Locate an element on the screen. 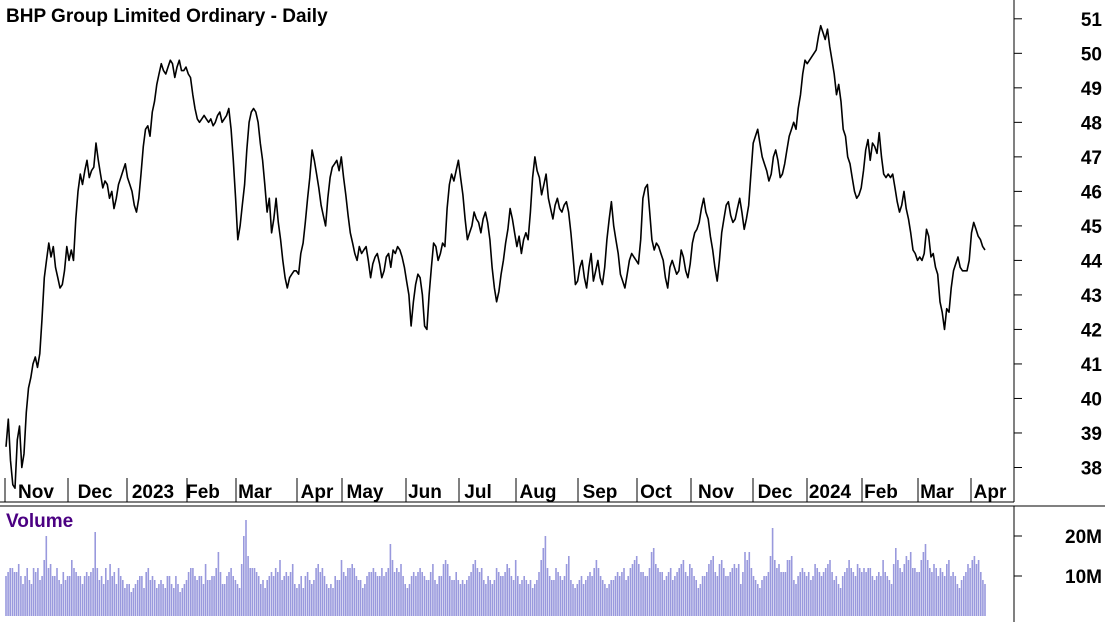 The width and height of the screenshot is (1105, 622). chart-title: BHP Group Limited Ordinary - Daily is located at coordinates (167, 16).